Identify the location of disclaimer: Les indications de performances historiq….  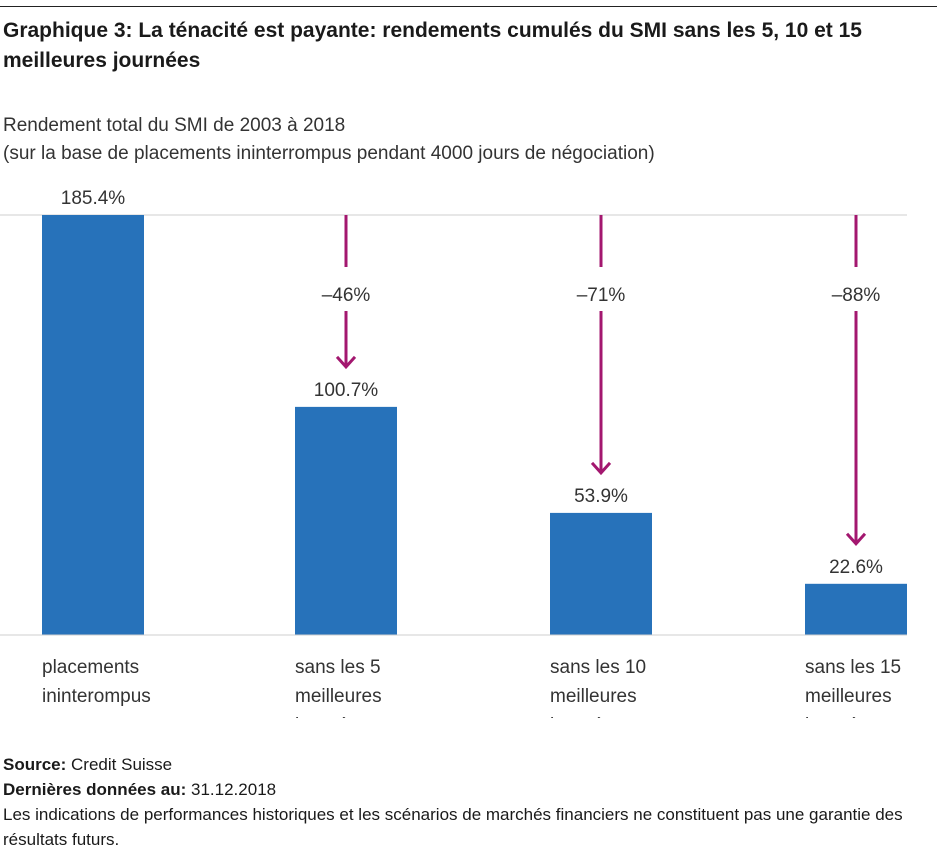
(453, 827).